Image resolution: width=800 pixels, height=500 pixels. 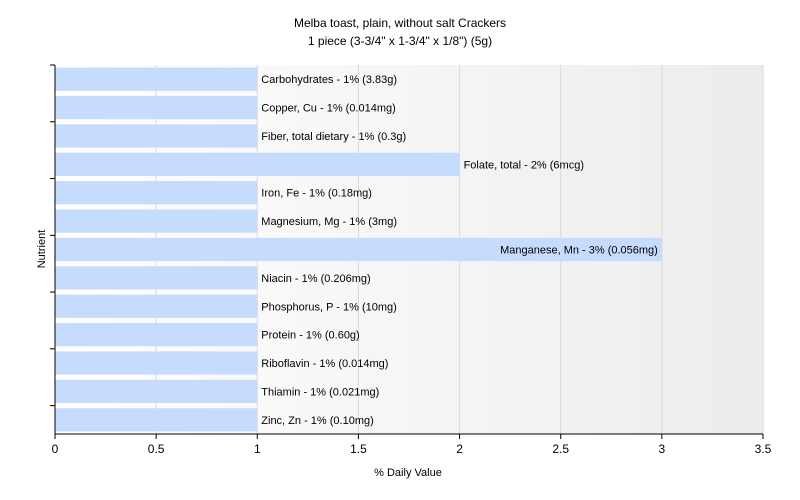 I want to click on bar-label: Protein - 1% (0.60g), so click(x=310, y=336).